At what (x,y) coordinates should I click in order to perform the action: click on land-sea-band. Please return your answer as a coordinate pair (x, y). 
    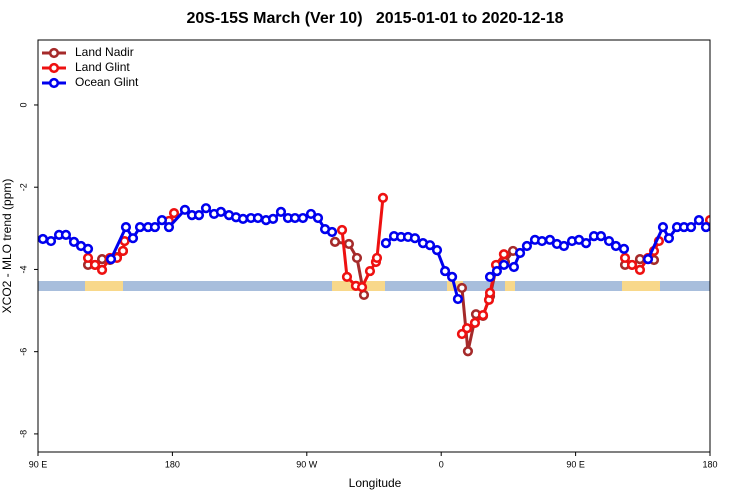
    Looking at the image, I should click on (374, 286).